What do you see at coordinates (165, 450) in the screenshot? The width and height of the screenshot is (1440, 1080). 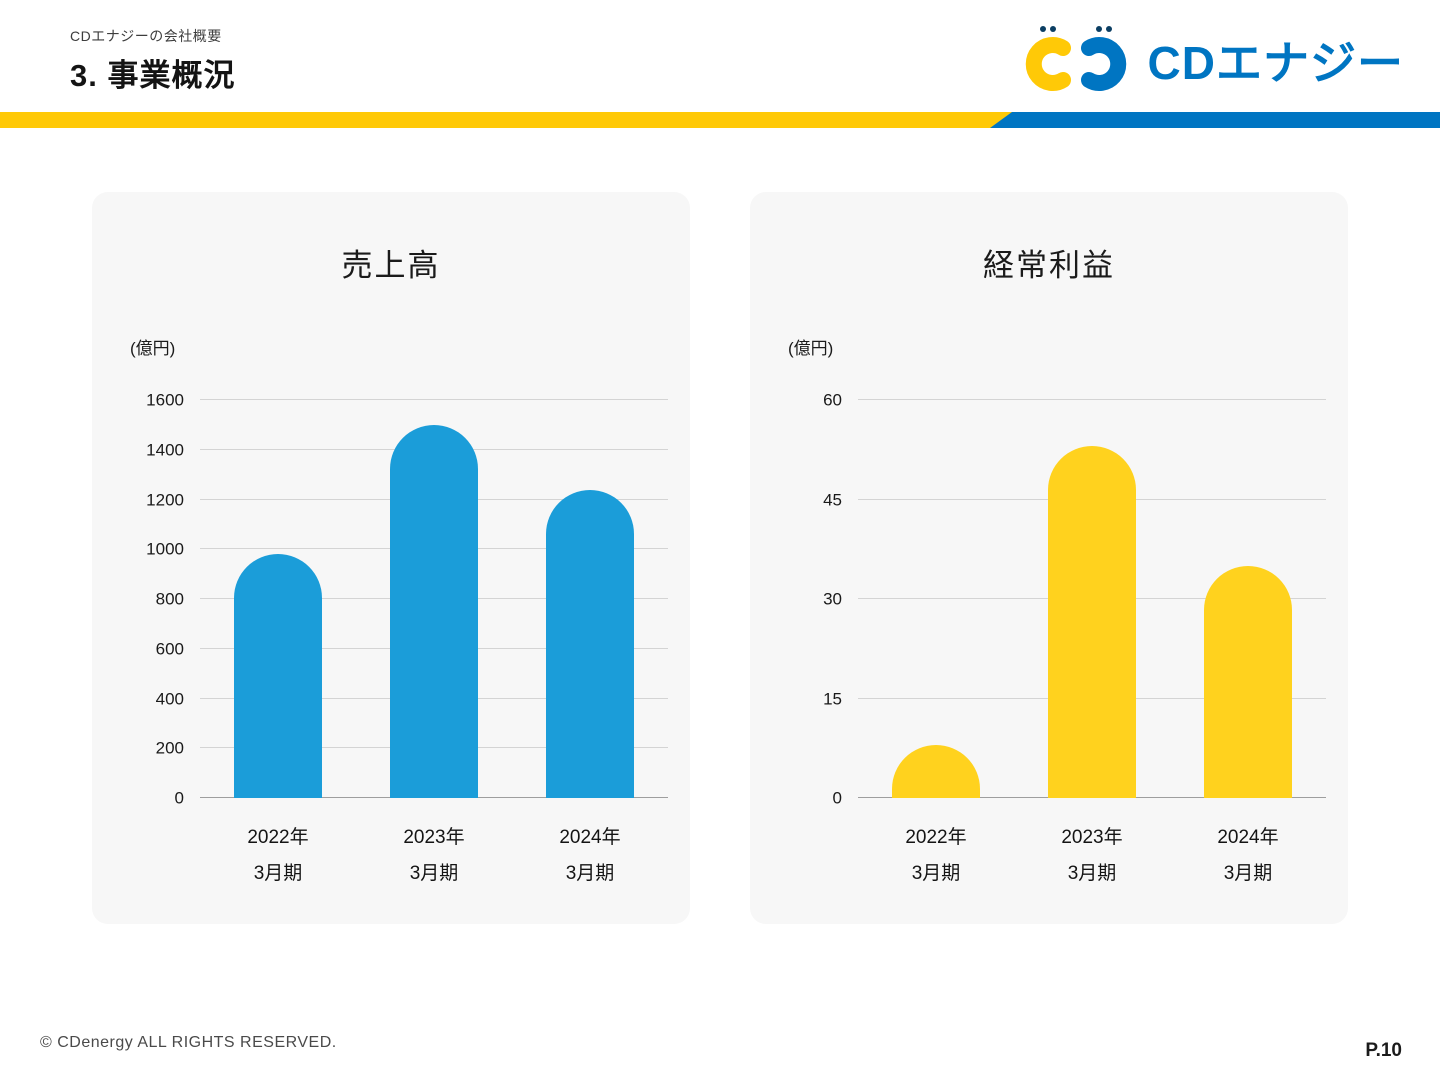 I see `y-tick-label: 1400` at bounding box center [165, 450].